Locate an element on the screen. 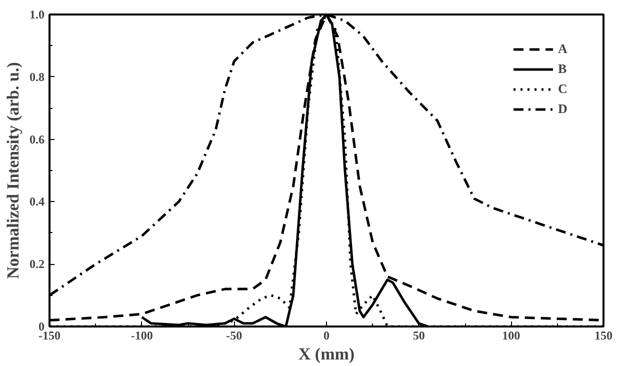 The width and height of the screenshot is (621, 366). x-tick-label: 0 is located at coordinates (327, 335).